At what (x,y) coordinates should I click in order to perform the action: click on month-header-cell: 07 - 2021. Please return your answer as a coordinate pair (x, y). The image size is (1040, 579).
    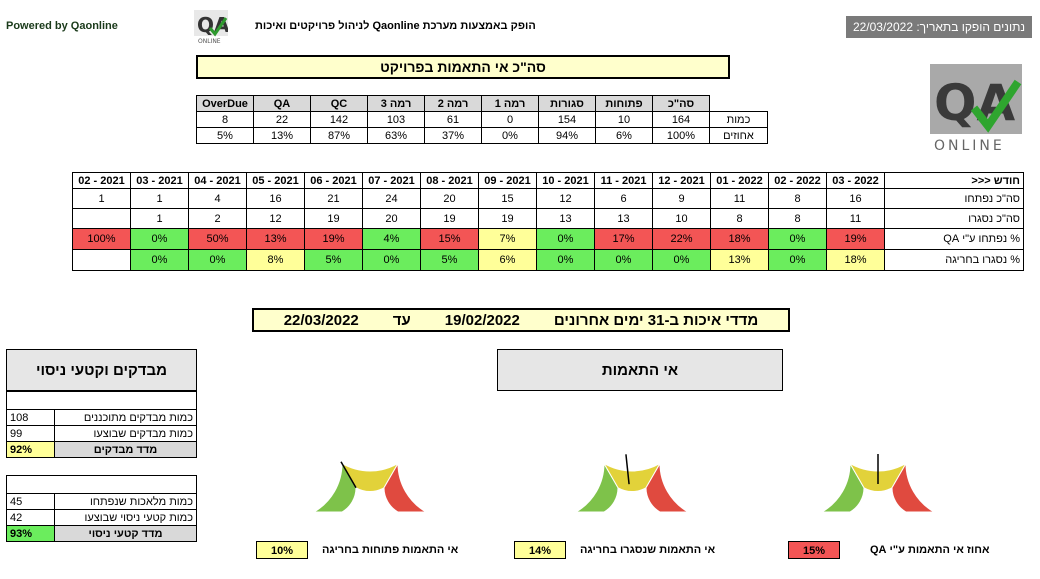
    Looking at the image, I should click on (391, 180).